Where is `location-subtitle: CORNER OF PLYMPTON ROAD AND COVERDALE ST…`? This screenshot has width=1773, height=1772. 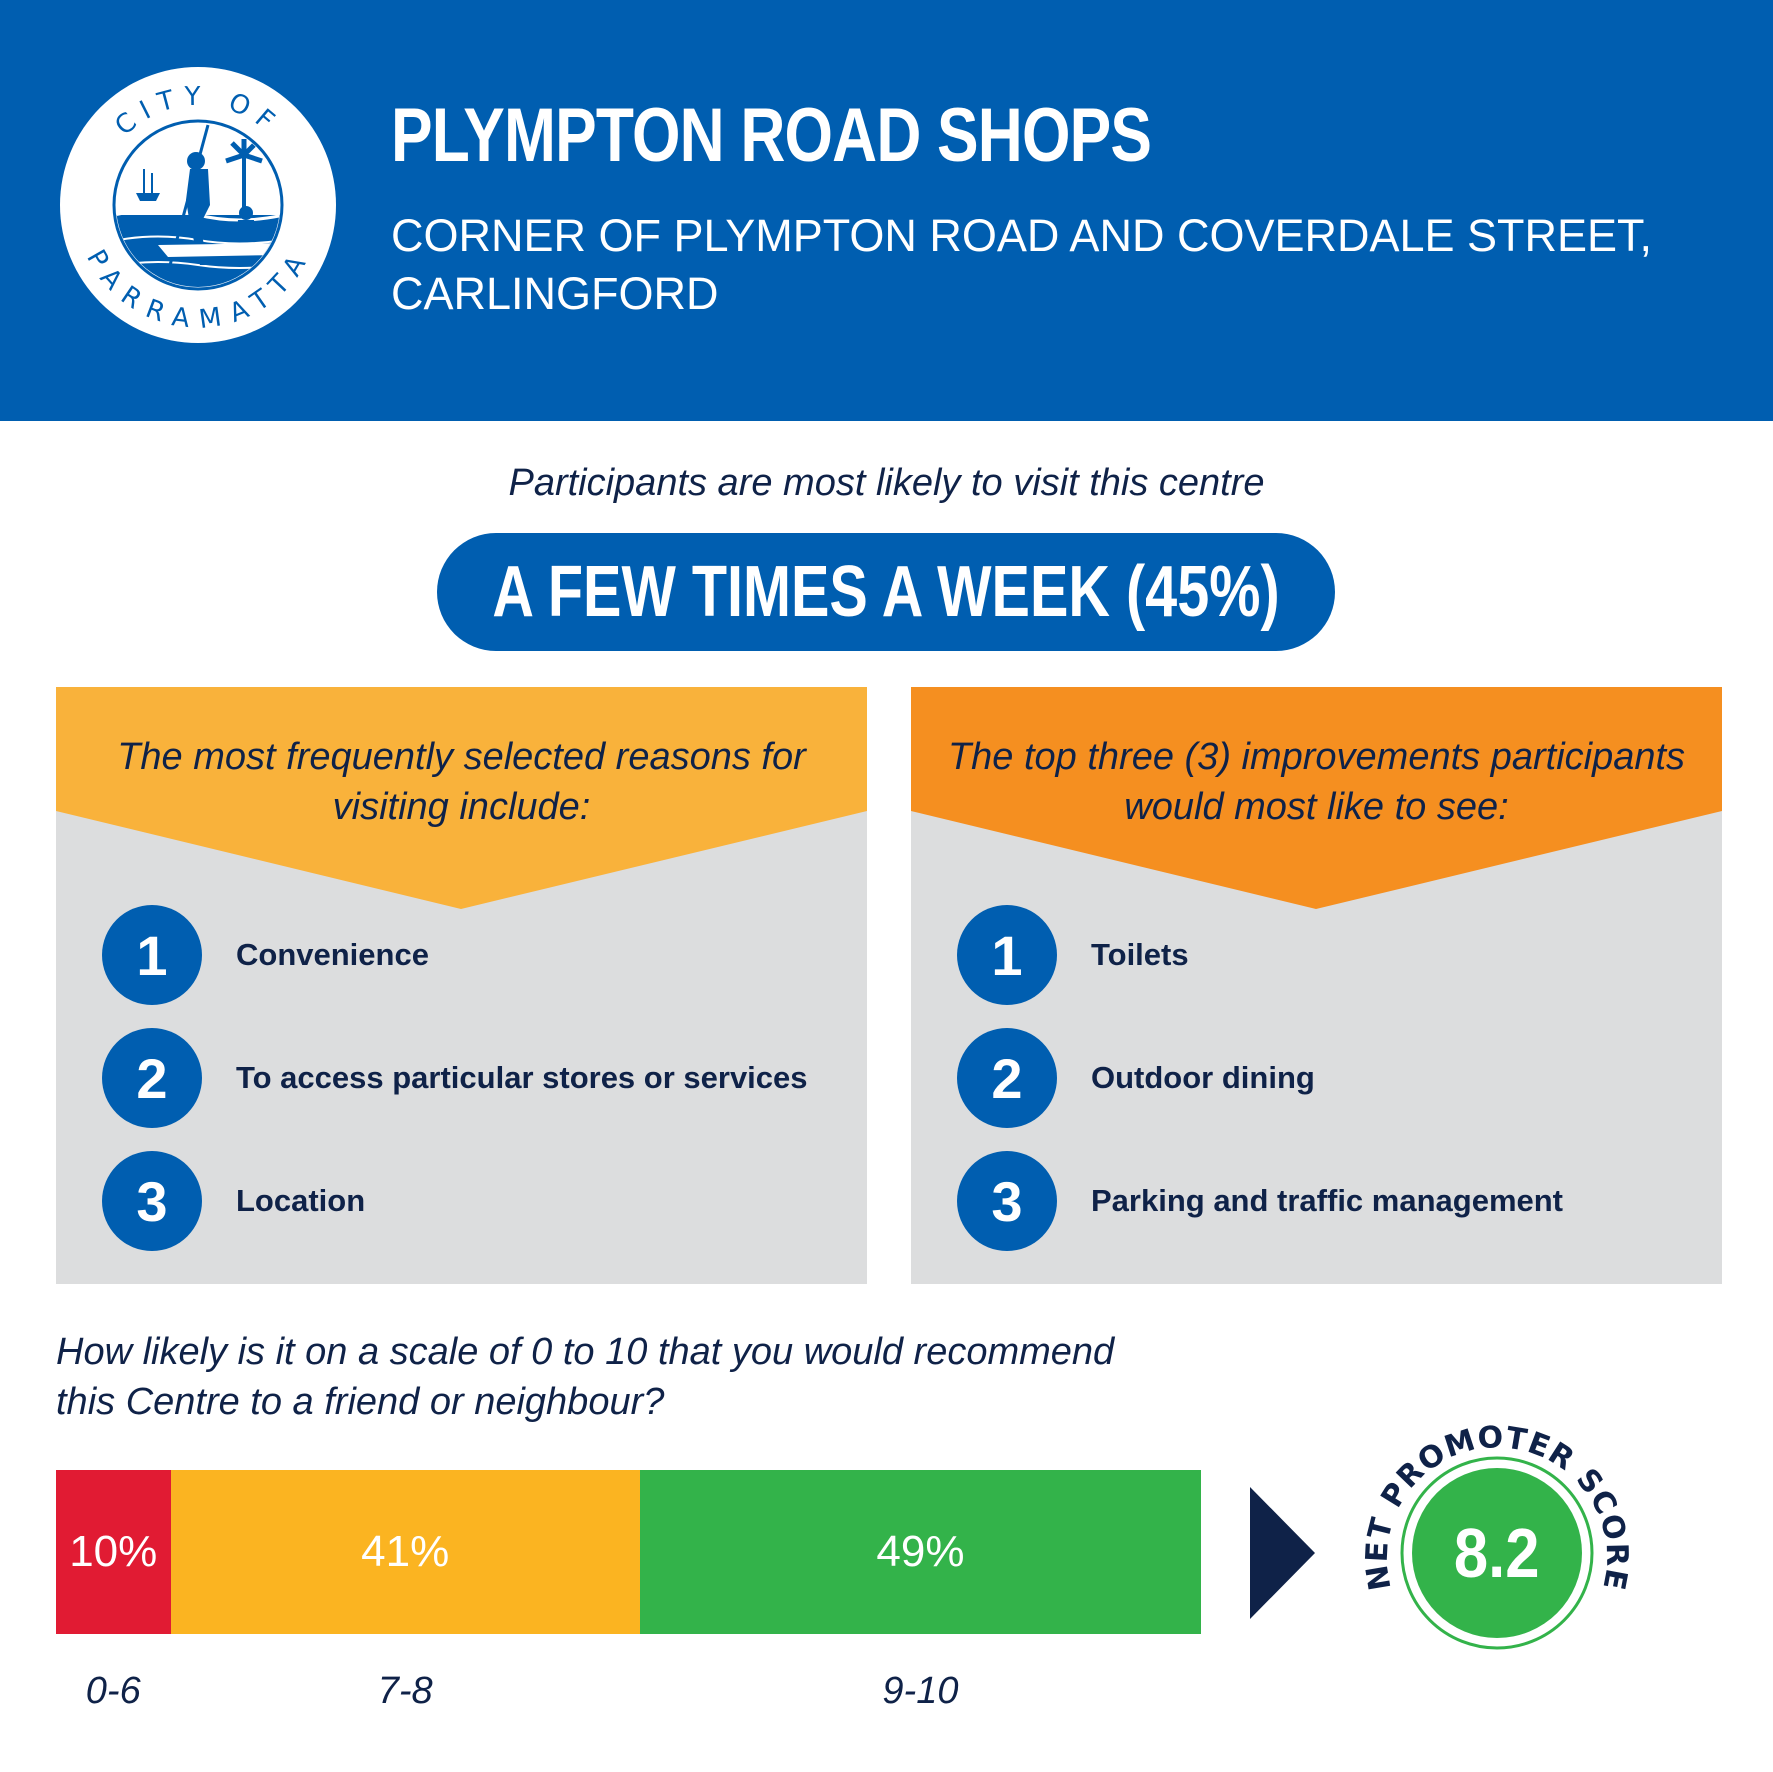
location-subtitle: CORNER OF PLYMPTON ROAD AND COVERDALE ST… is located at coordinates (1041, 265).